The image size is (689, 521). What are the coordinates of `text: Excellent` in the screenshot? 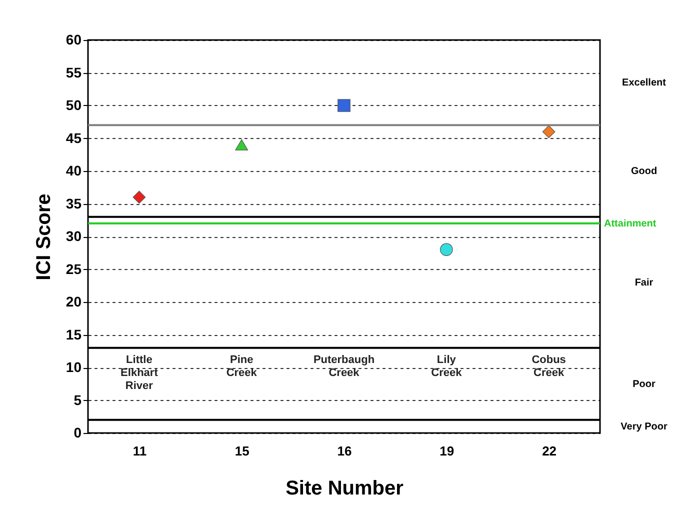 It's located at (644, 83).